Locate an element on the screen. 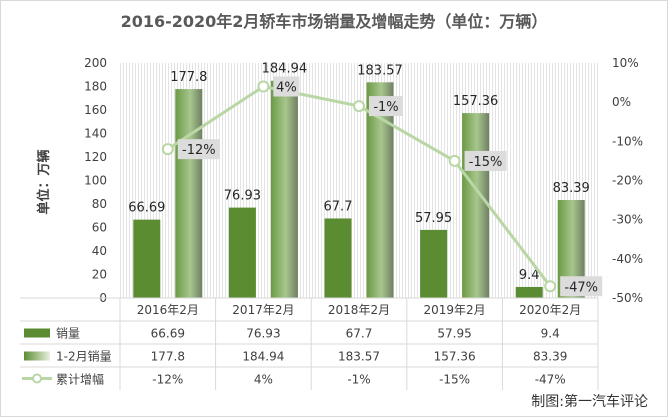 The width and height of the screenshot is (668, 417). chart-title: 2016-2020年2月轿车市场销量及增幅走势（单位：万辆） is located at coordinates (334, 21).